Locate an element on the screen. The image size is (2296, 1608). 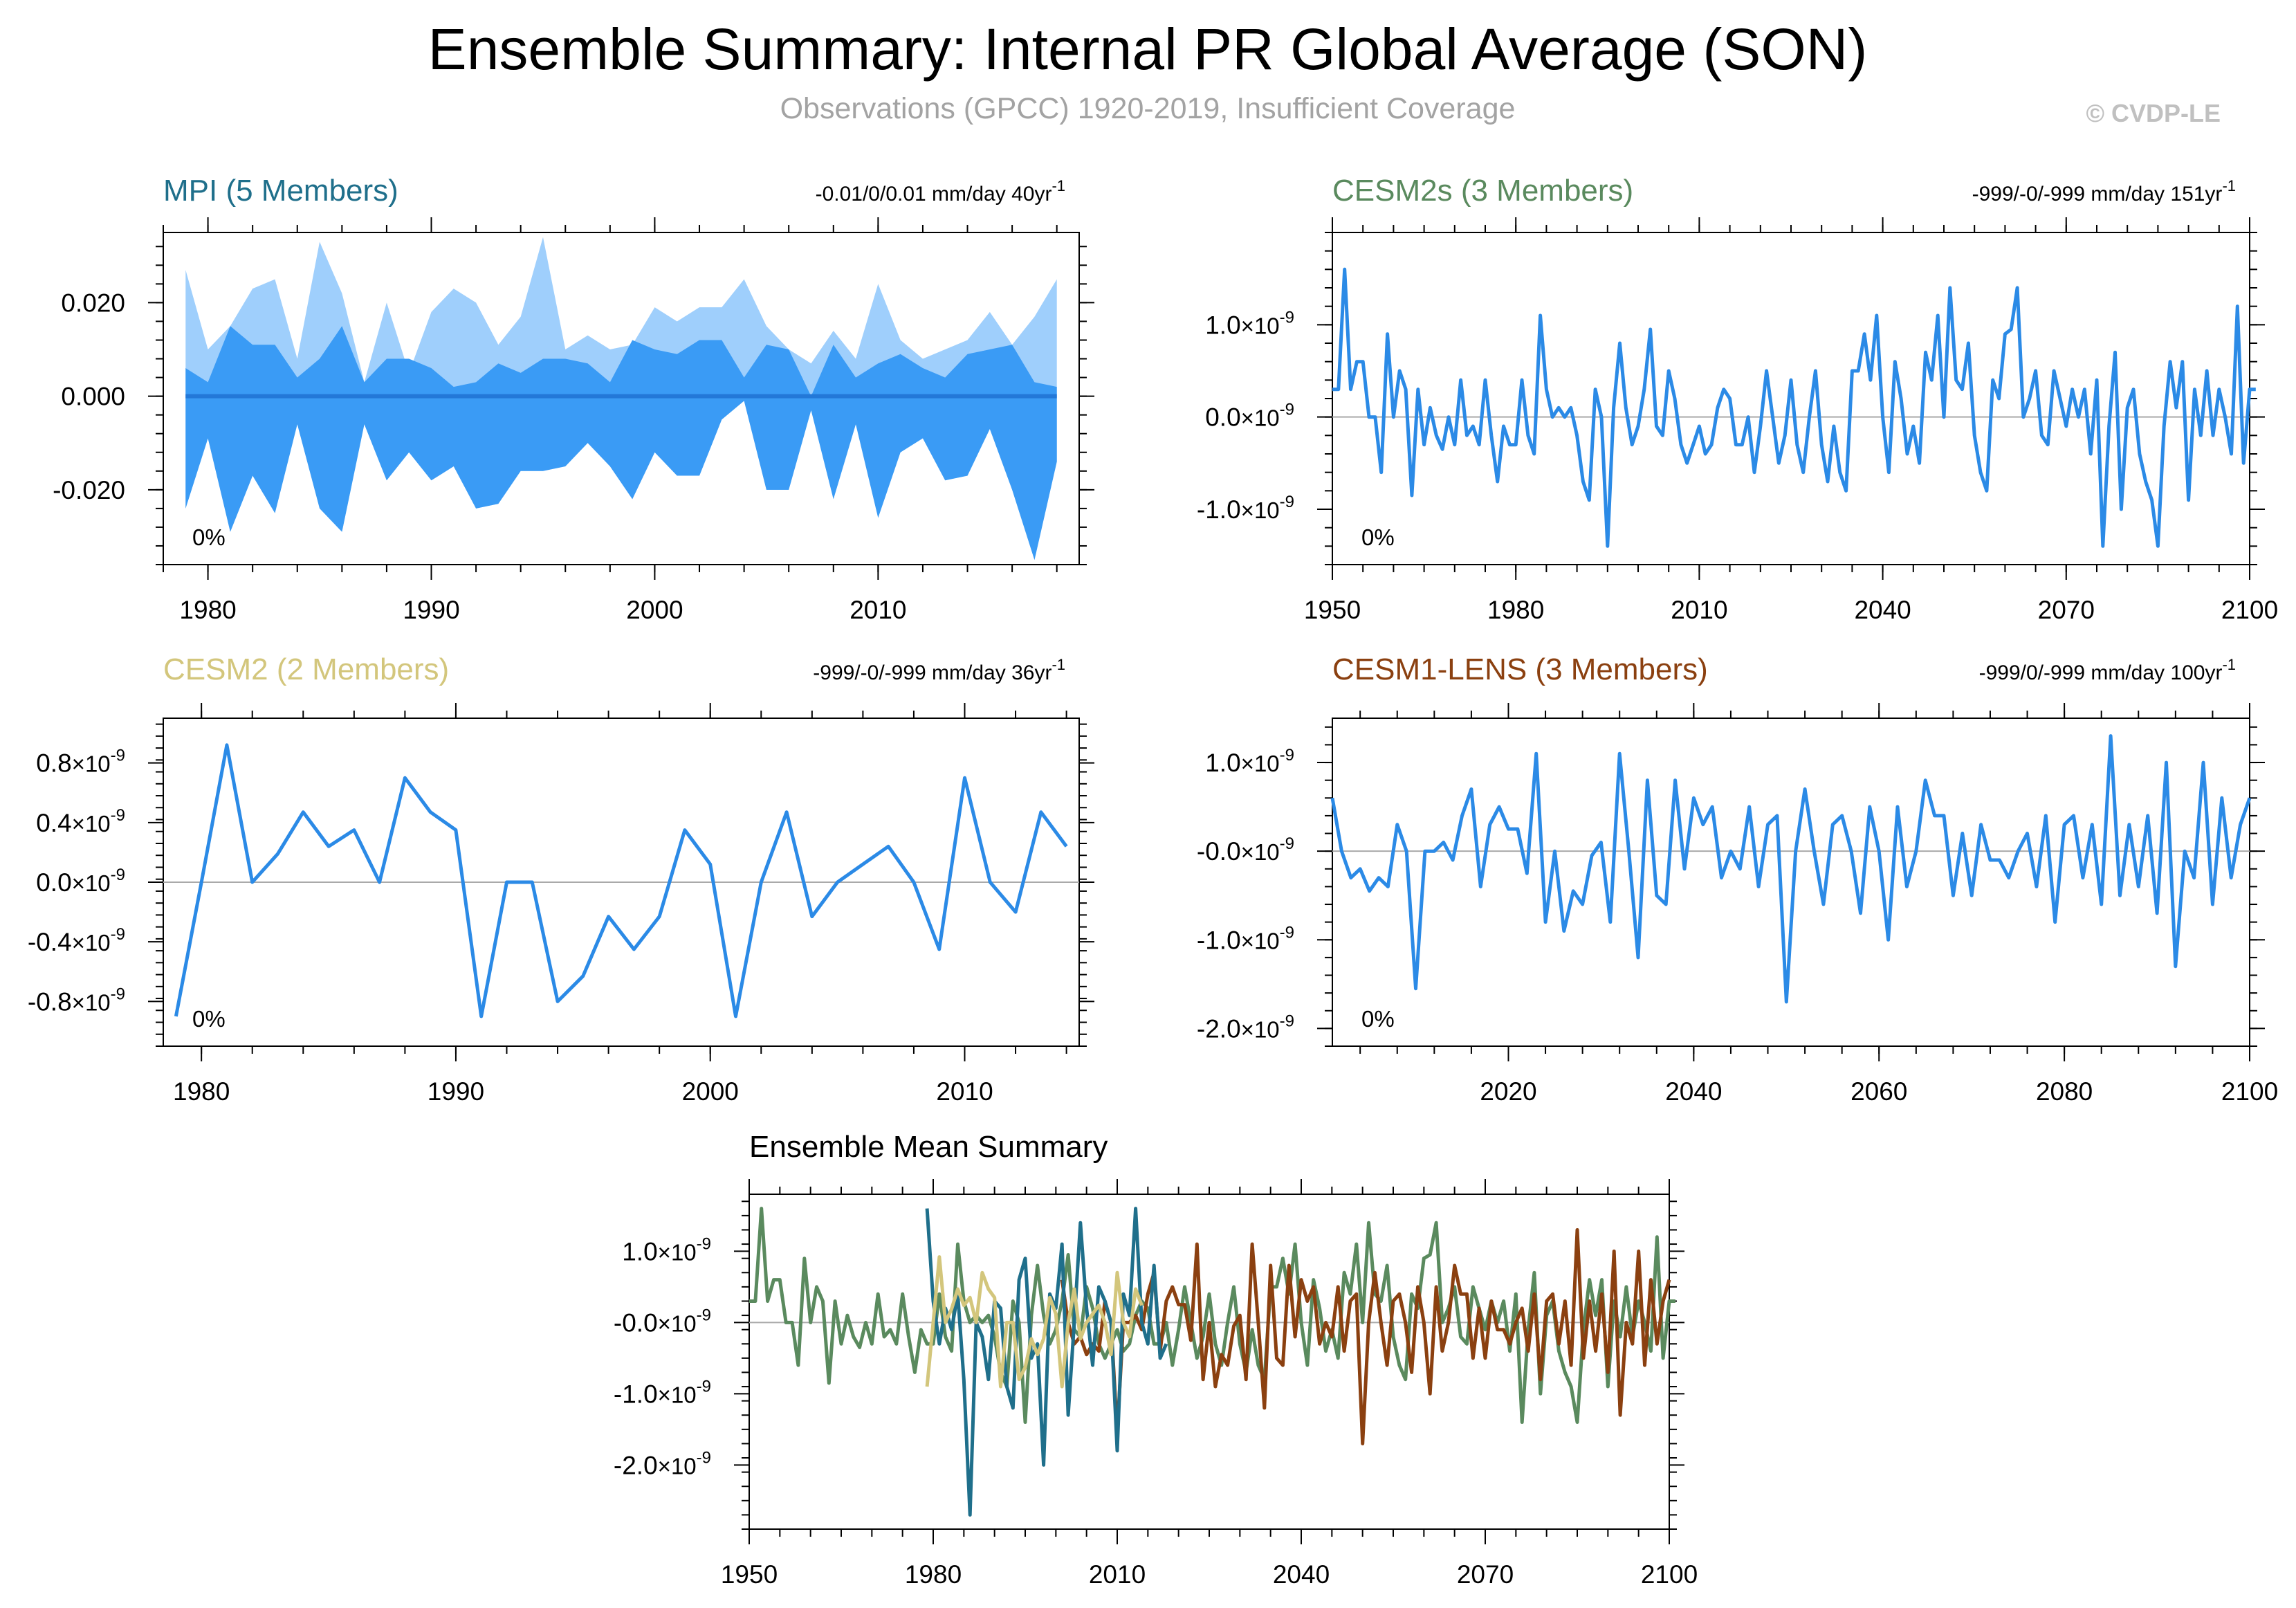
y-tick-label: 0.000 is located at coordinates (93, 397).